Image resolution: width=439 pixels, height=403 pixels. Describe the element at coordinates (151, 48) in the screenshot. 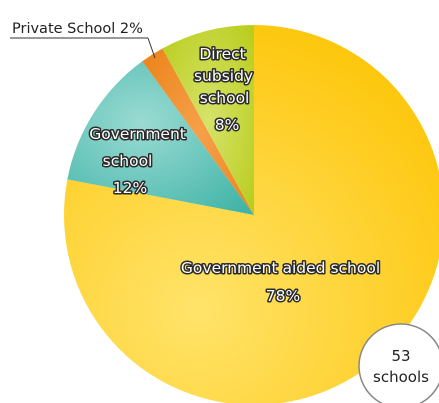

I see `callout-pointer-line` at that location.